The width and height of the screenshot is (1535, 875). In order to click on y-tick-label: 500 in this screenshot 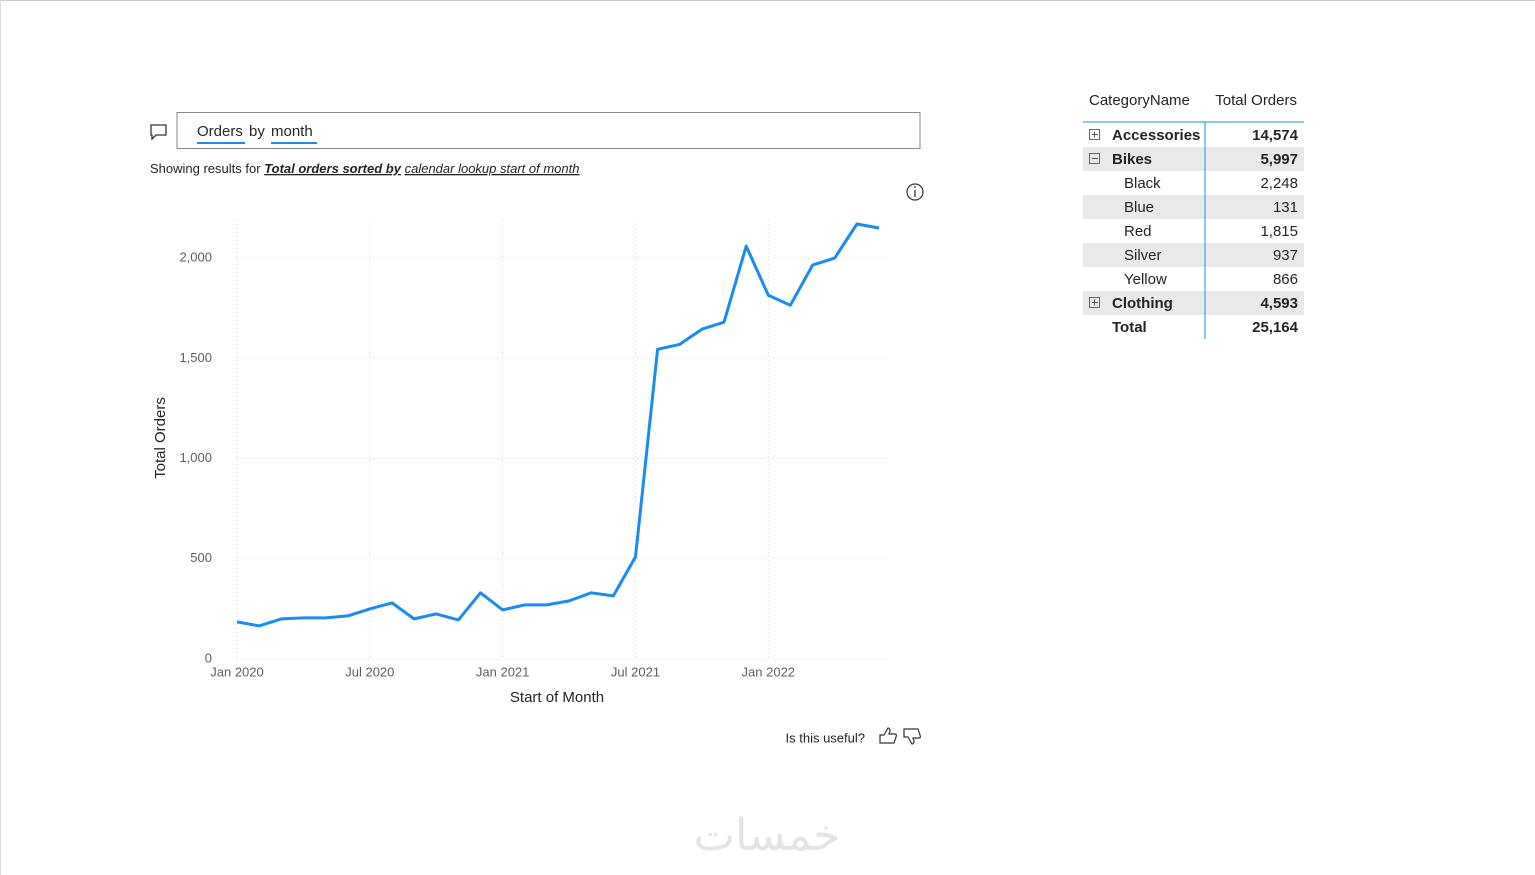, I will do `click(201, 557)`.